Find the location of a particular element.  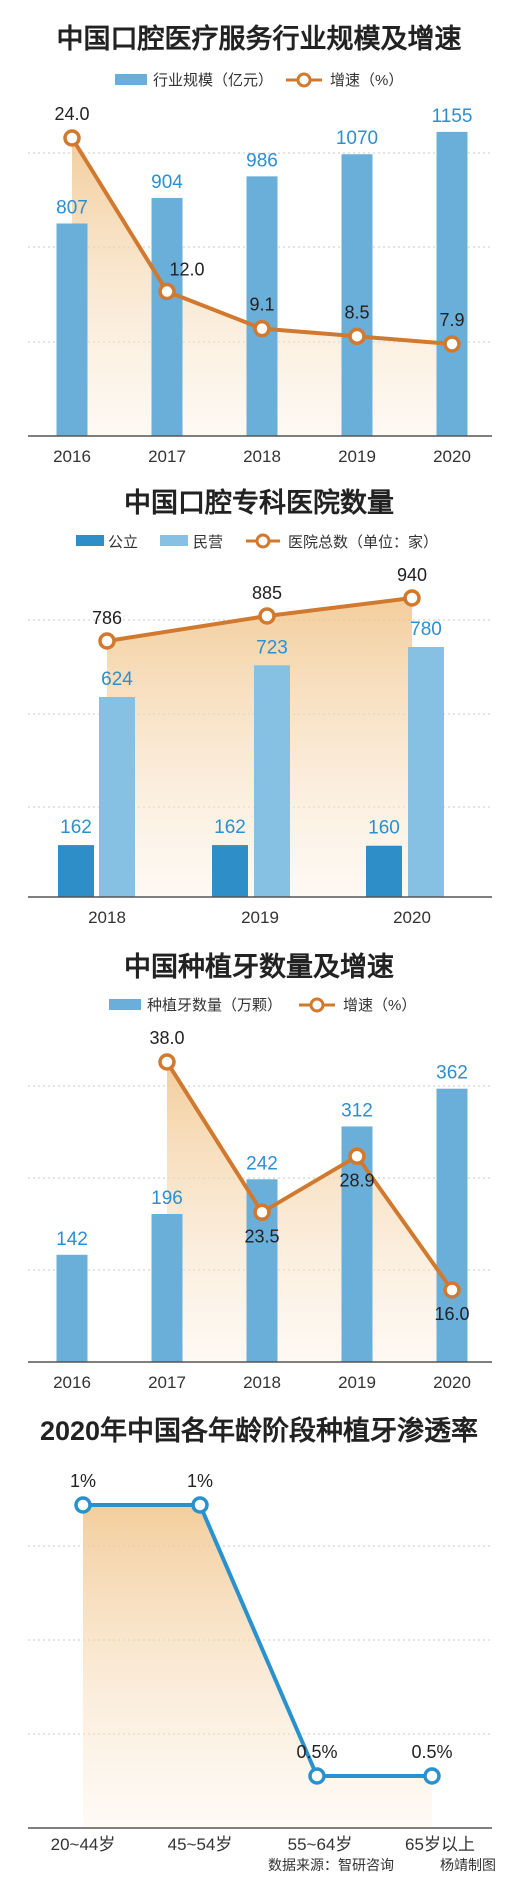

legend-private-swatch is located at coordinates (174, 540).